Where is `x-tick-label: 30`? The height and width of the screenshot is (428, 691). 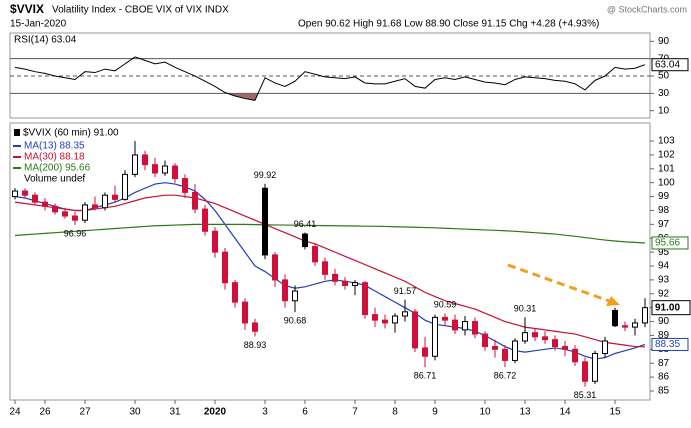 x-tick-label: 30 is located at coordinates (135, 412).